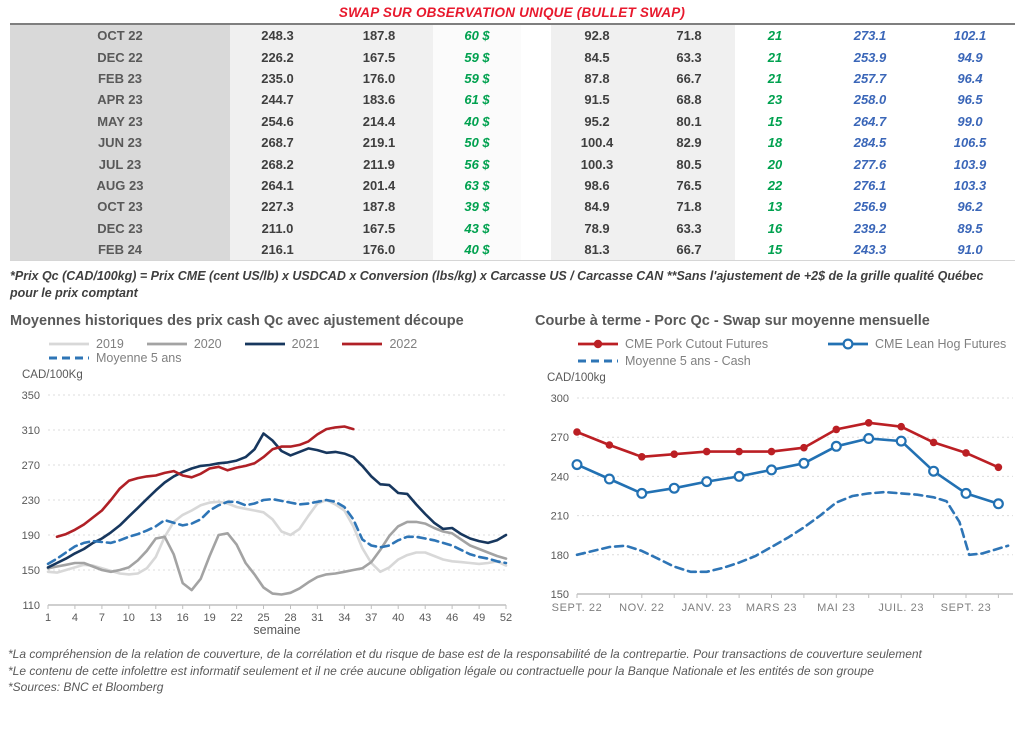 Image resolution: width=1024 pixels, height=732 pixels. I want to click on svg-text: 230, so click(31, 501).